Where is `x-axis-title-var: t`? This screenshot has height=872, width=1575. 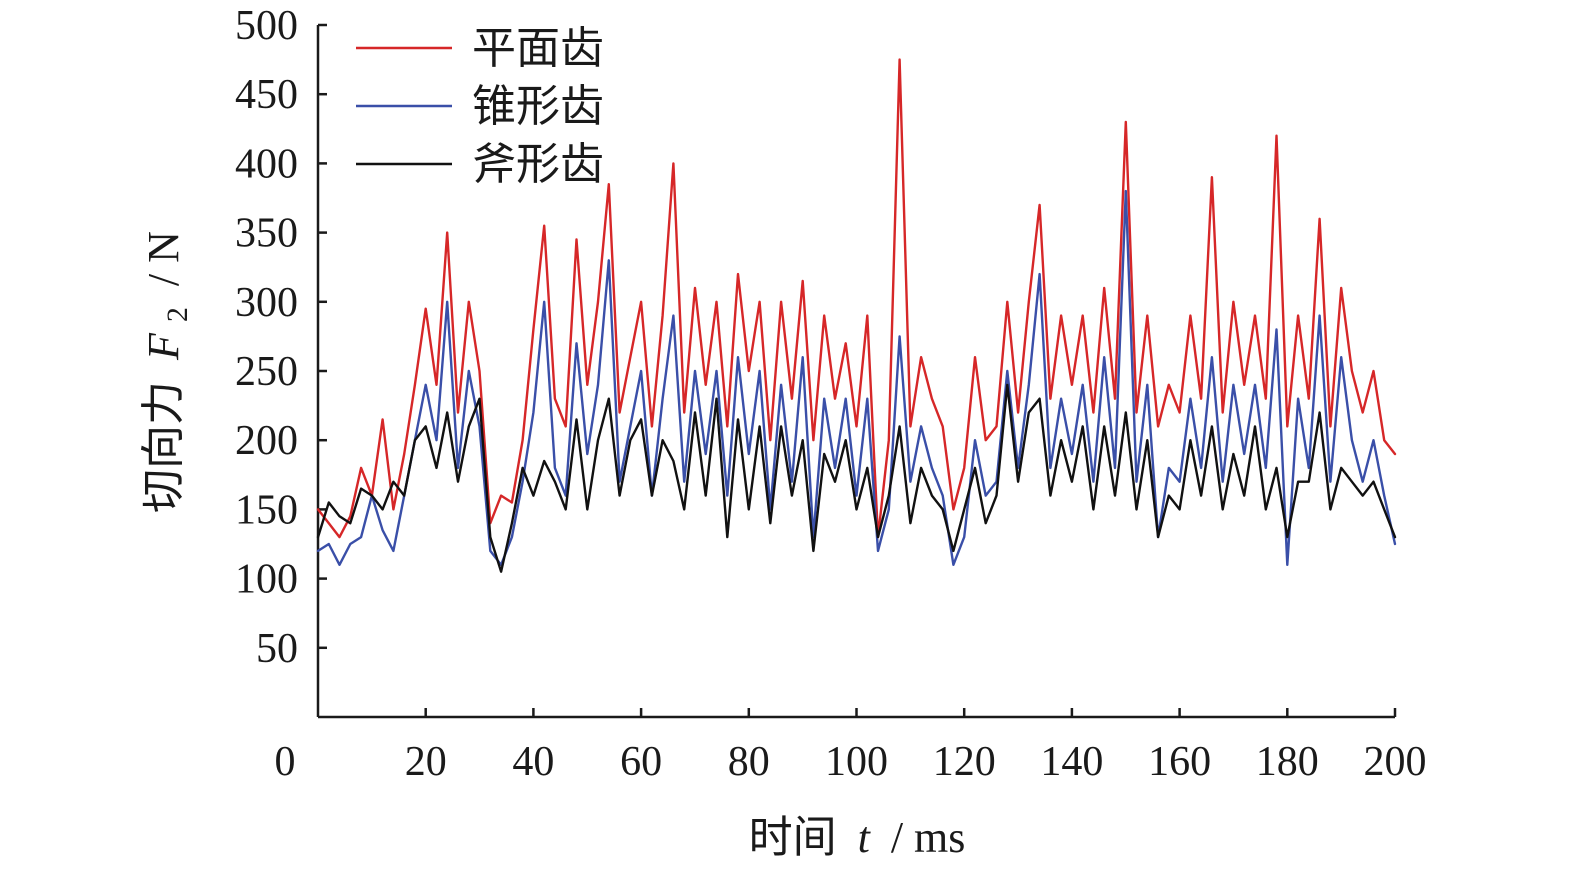
x-axis-title-var: t is located at coordinates (865, 837).